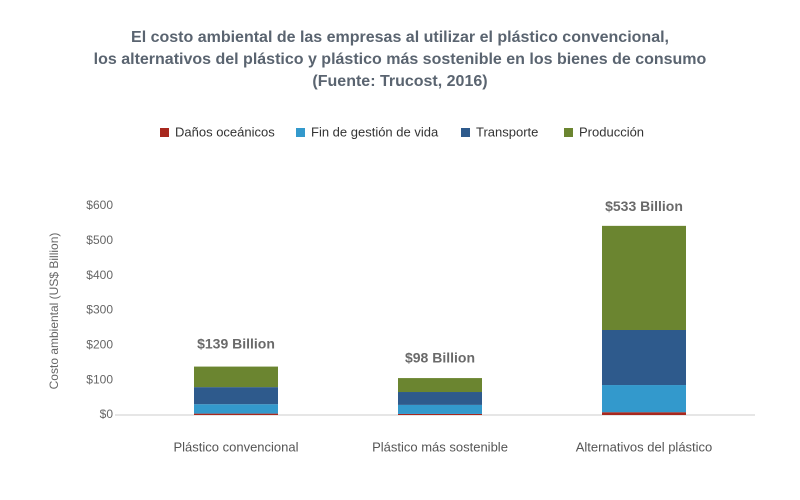 This screenshot has height=500, width=800. I want to click on y-tick-label: $600, so click(99, 205).